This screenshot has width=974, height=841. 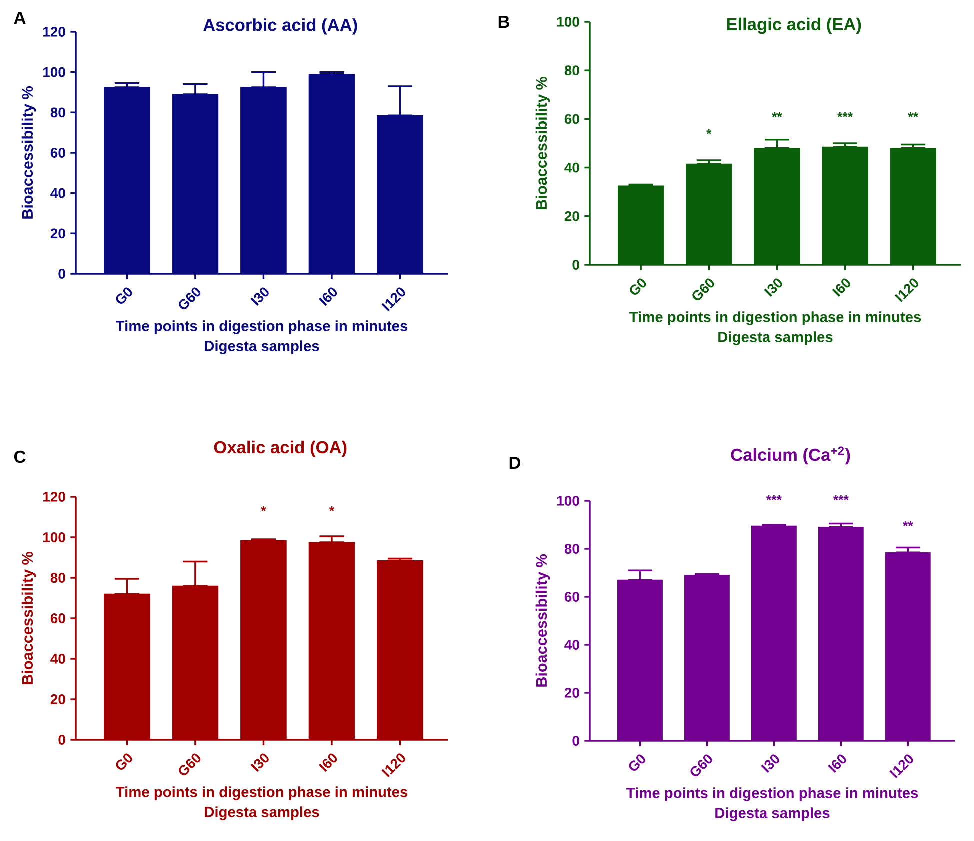 I want to click on annotation: ***, so click(x=846, y=115).